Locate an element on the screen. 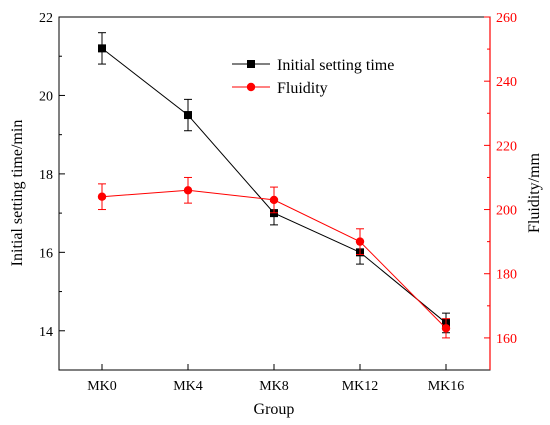 This screenshot has height=425, width=550. legend-marker-square is located at coordinates (251, 64).